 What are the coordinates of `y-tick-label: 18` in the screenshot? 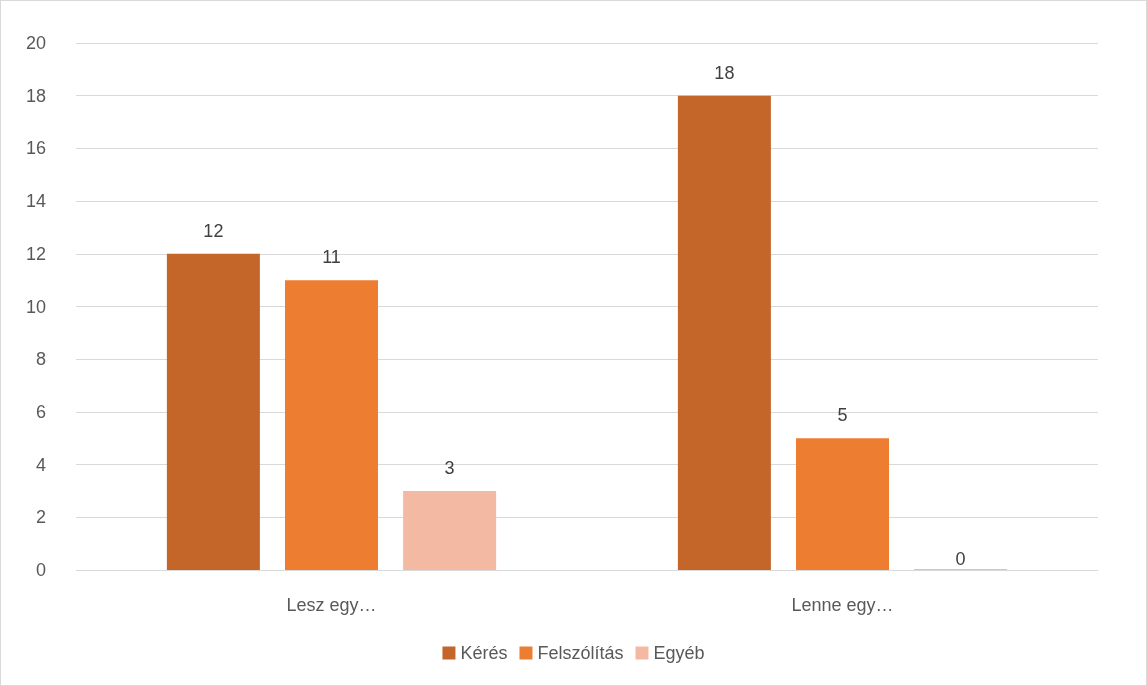 It's located at (35, 95).